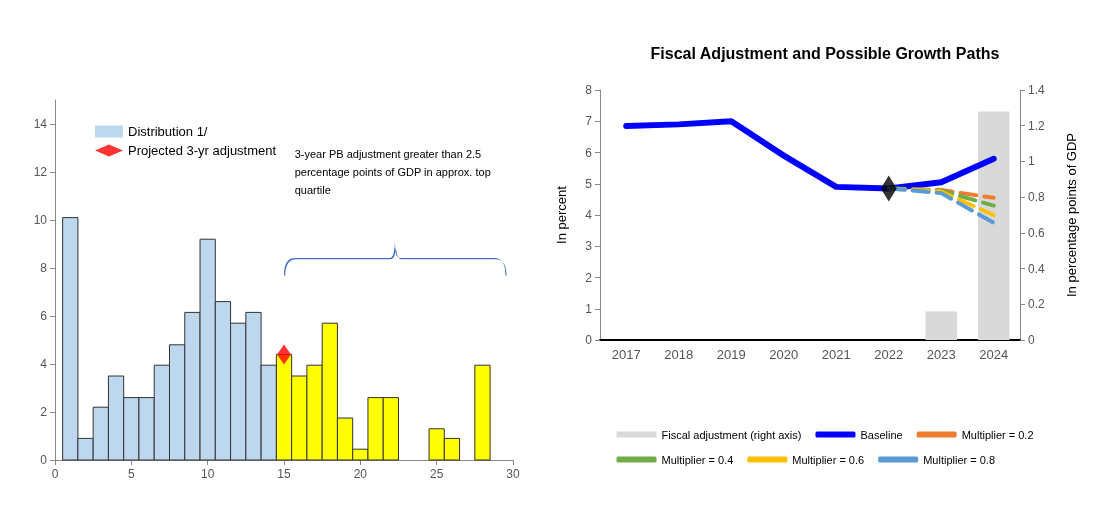 The width and height of the screenshot is (1112, 520). Describe the element at coordinates (1037, 304) in the screenshot. I see `y2-tick-label: 0.2` at that location.